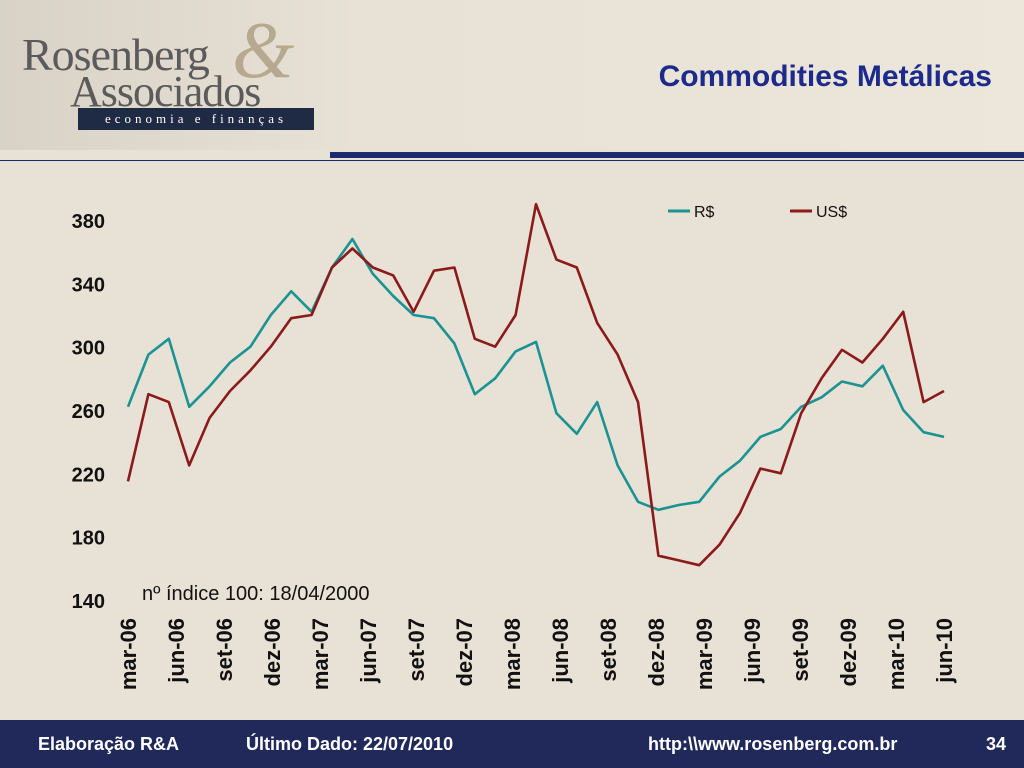 The height and width of the screenshot is (768, 1024). What do you see at coordinates (757, 212) in the screenshot?
I see `chart-legend: R$ US$` at bounding box center [757, 212].